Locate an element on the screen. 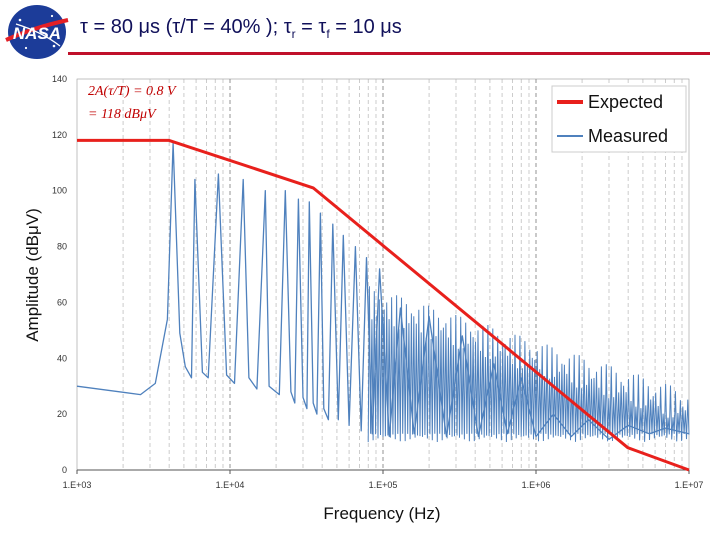 This screenshot has height=540, width=720. title-part1: τ = 80 μs (τ/T = 40% ); τ is located at coordinates (186, 27).